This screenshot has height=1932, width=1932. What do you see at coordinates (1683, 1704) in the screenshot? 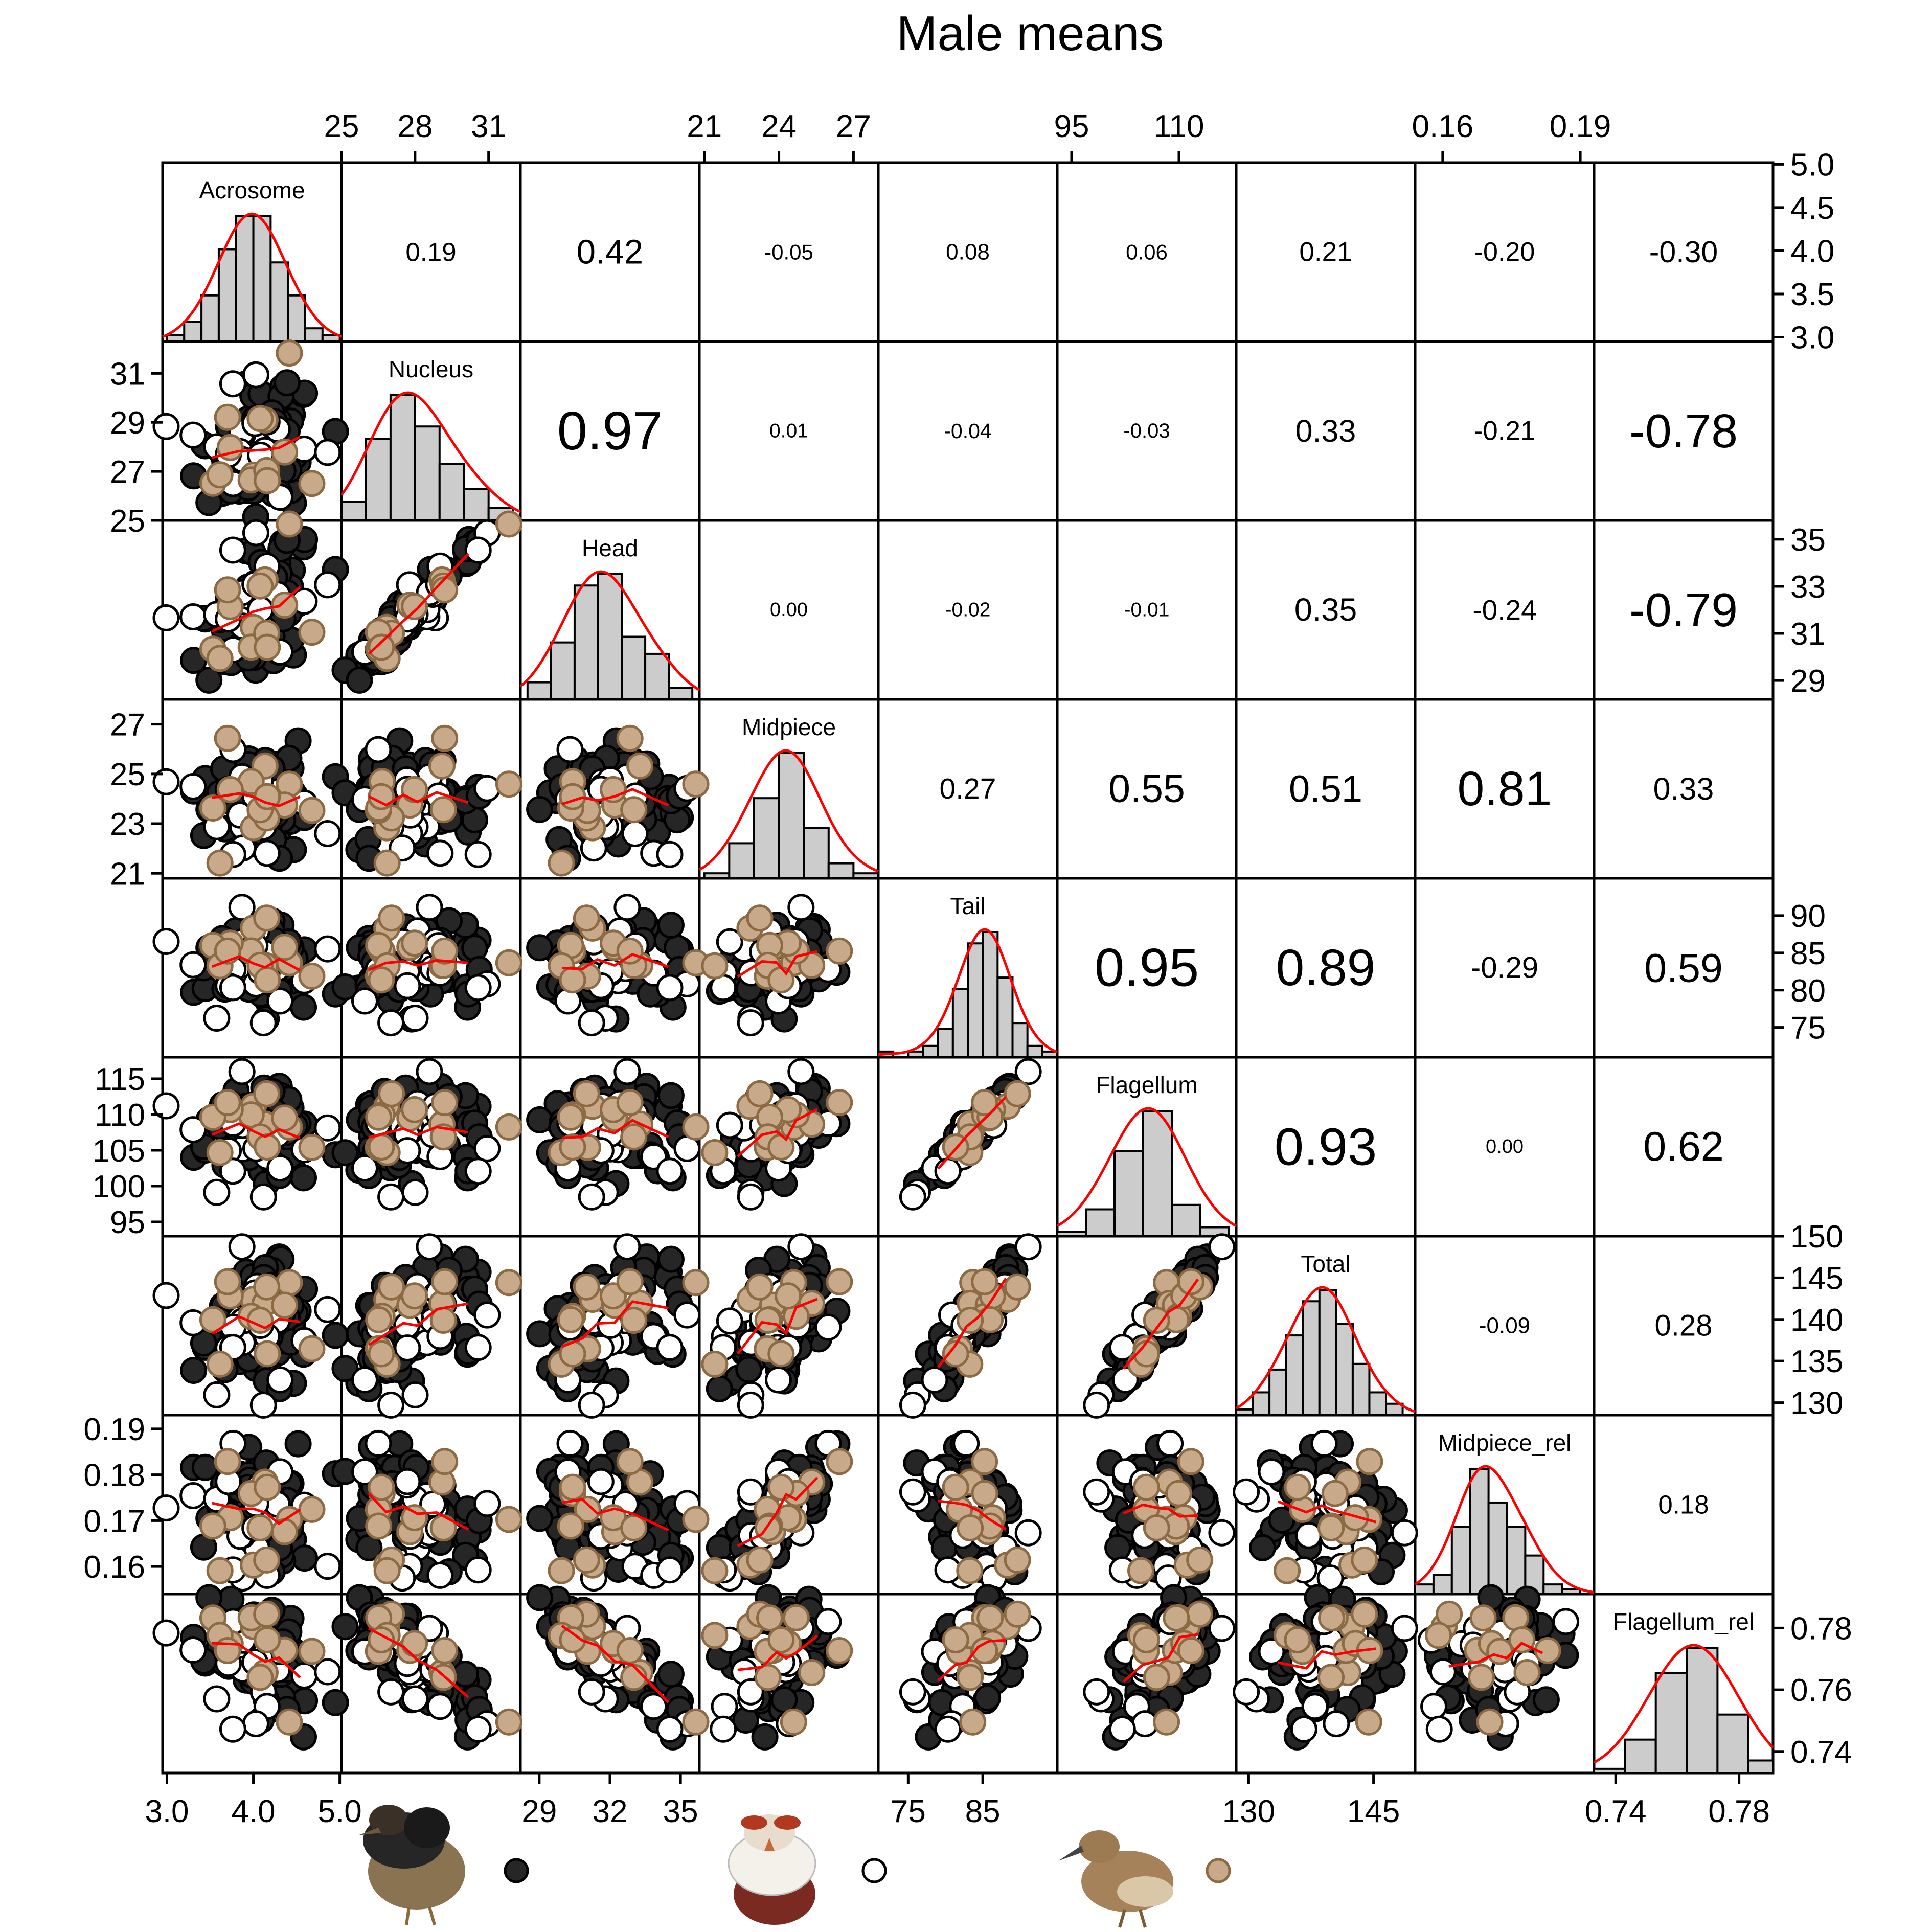
I see `density-curve-flagellum-rel` at bounding box center [1683, 1704].